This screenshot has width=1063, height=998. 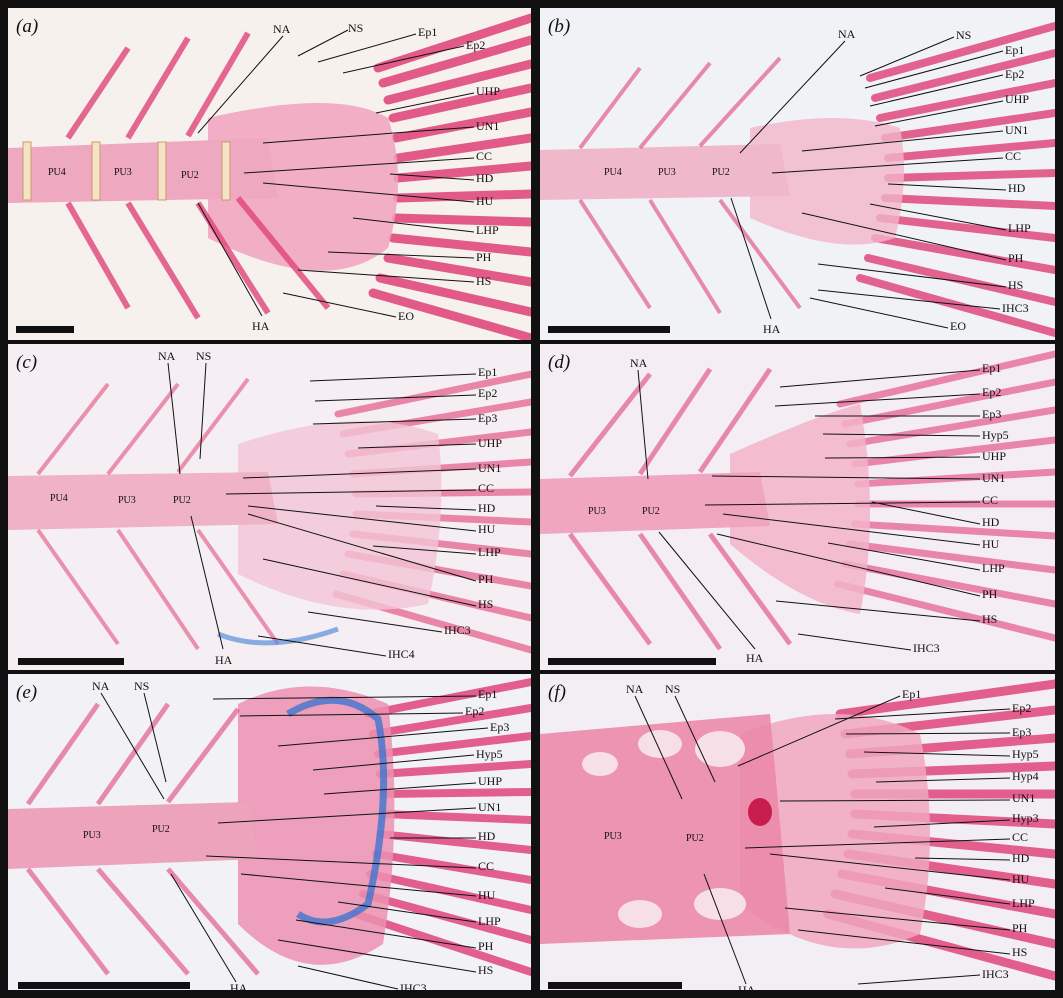 What do you see at coordinates (27, 26) in the screenshot?
I see `panel-label: (a)` at bounding box center [27, 26].